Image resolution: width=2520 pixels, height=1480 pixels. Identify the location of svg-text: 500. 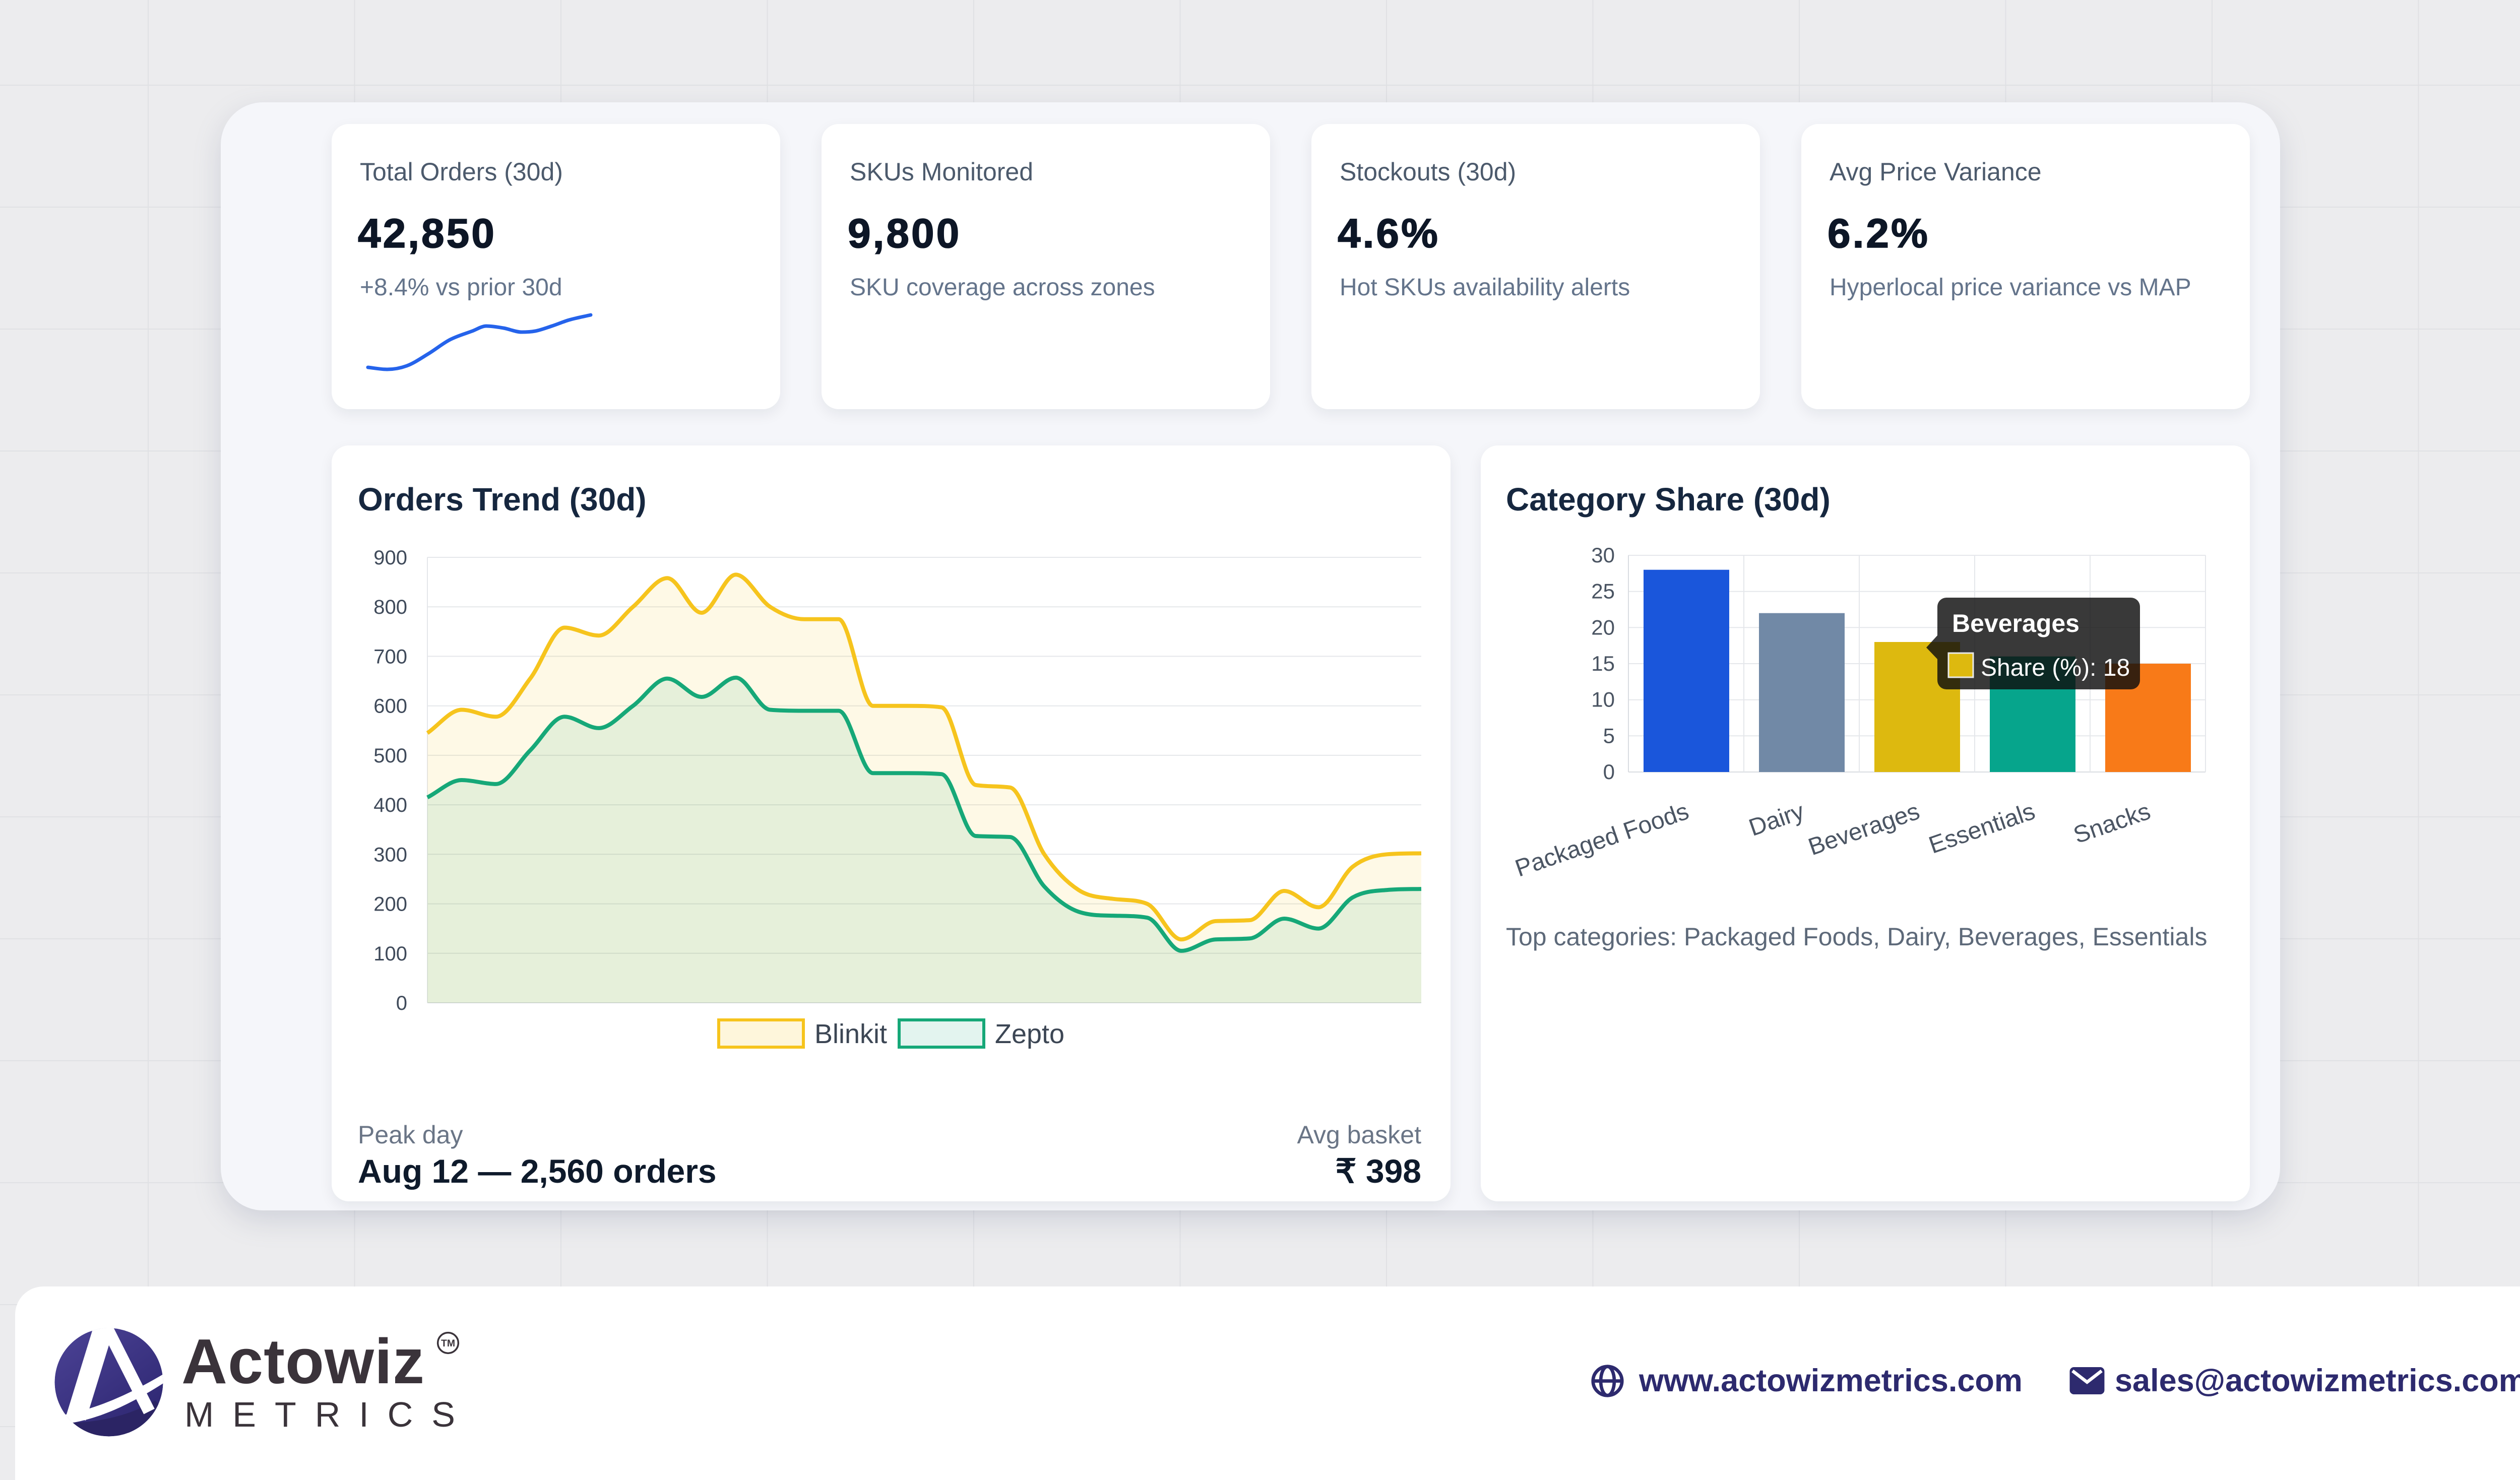
(390, 756).